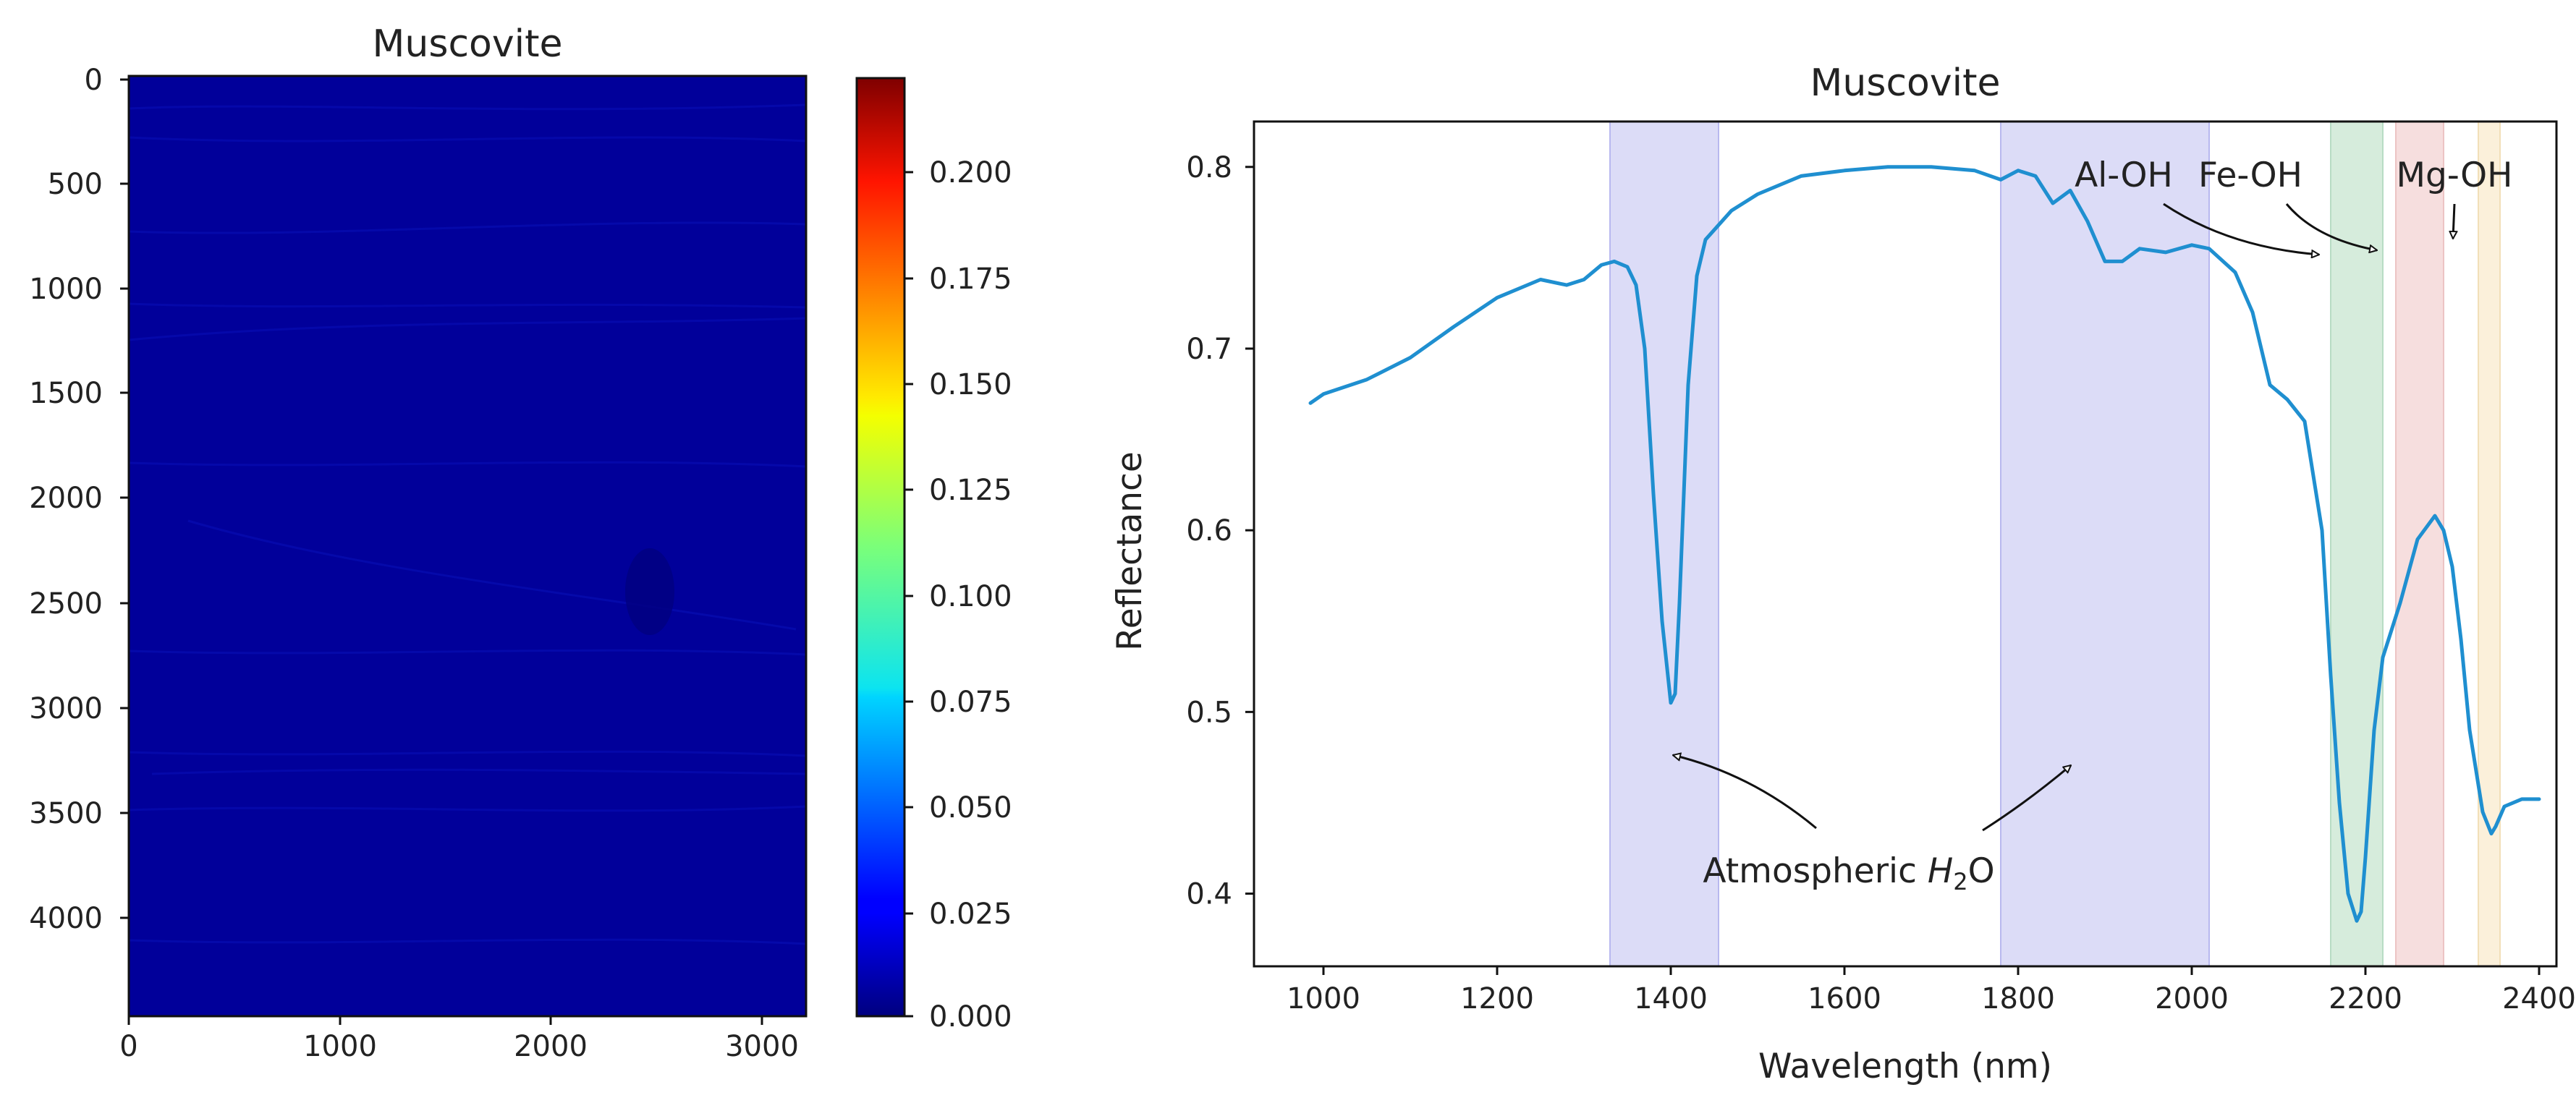 This screenshot has height=1103, width=2576. What do you see at coordinates (66, 393) in the screenshot?
I see `svg-text: 1500` at bounding box center [66, 393].